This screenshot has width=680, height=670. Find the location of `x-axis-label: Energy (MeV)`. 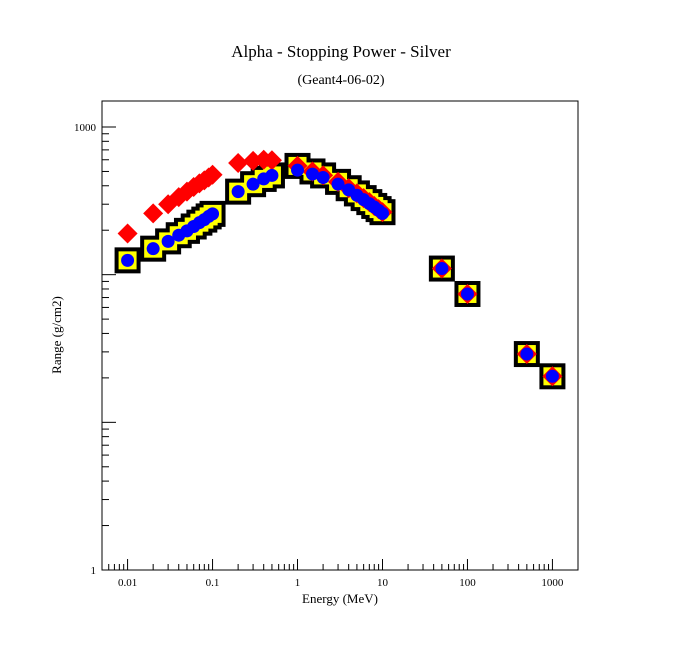

x-axis-label: Energy (MeV) is located at coordinates (340, 598).